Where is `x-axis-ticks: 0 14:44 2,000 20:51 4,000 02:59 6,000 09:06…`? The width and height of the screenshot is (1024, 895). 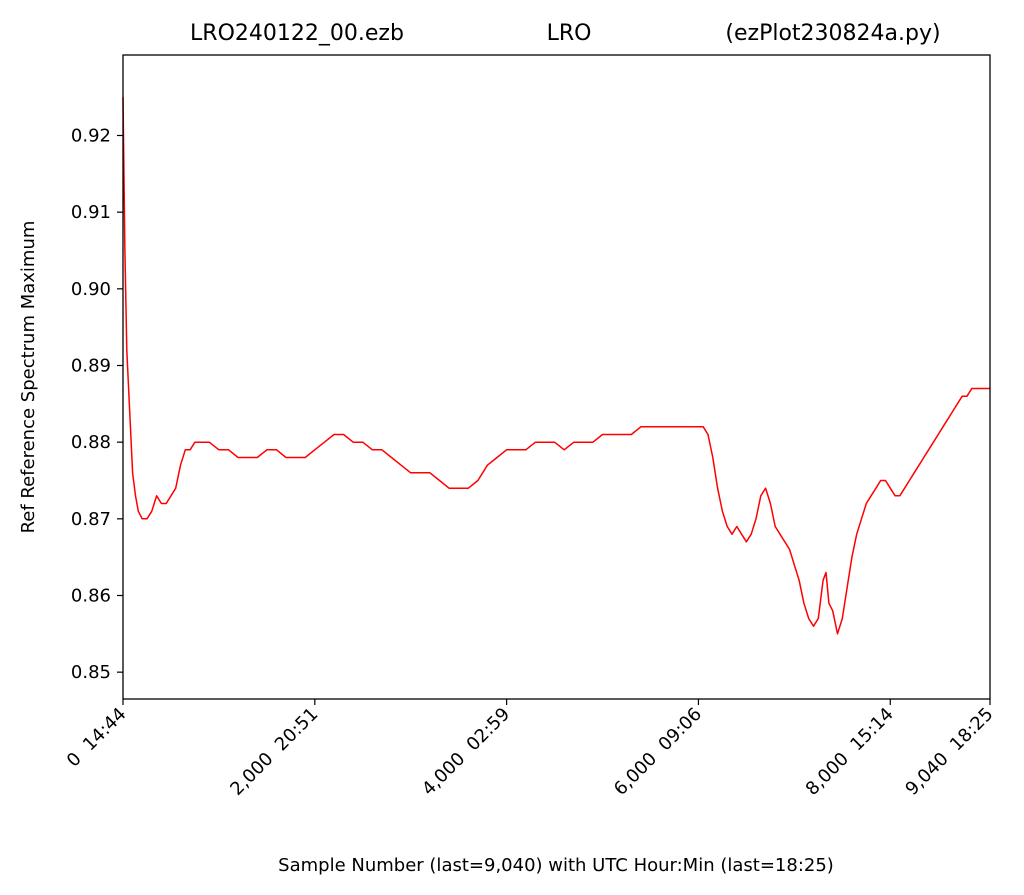 x-axis-ticks: 0 14:44 2,000 20:51 4,000 02:59 6,000 09:06… is located at coordinates (530, 749).